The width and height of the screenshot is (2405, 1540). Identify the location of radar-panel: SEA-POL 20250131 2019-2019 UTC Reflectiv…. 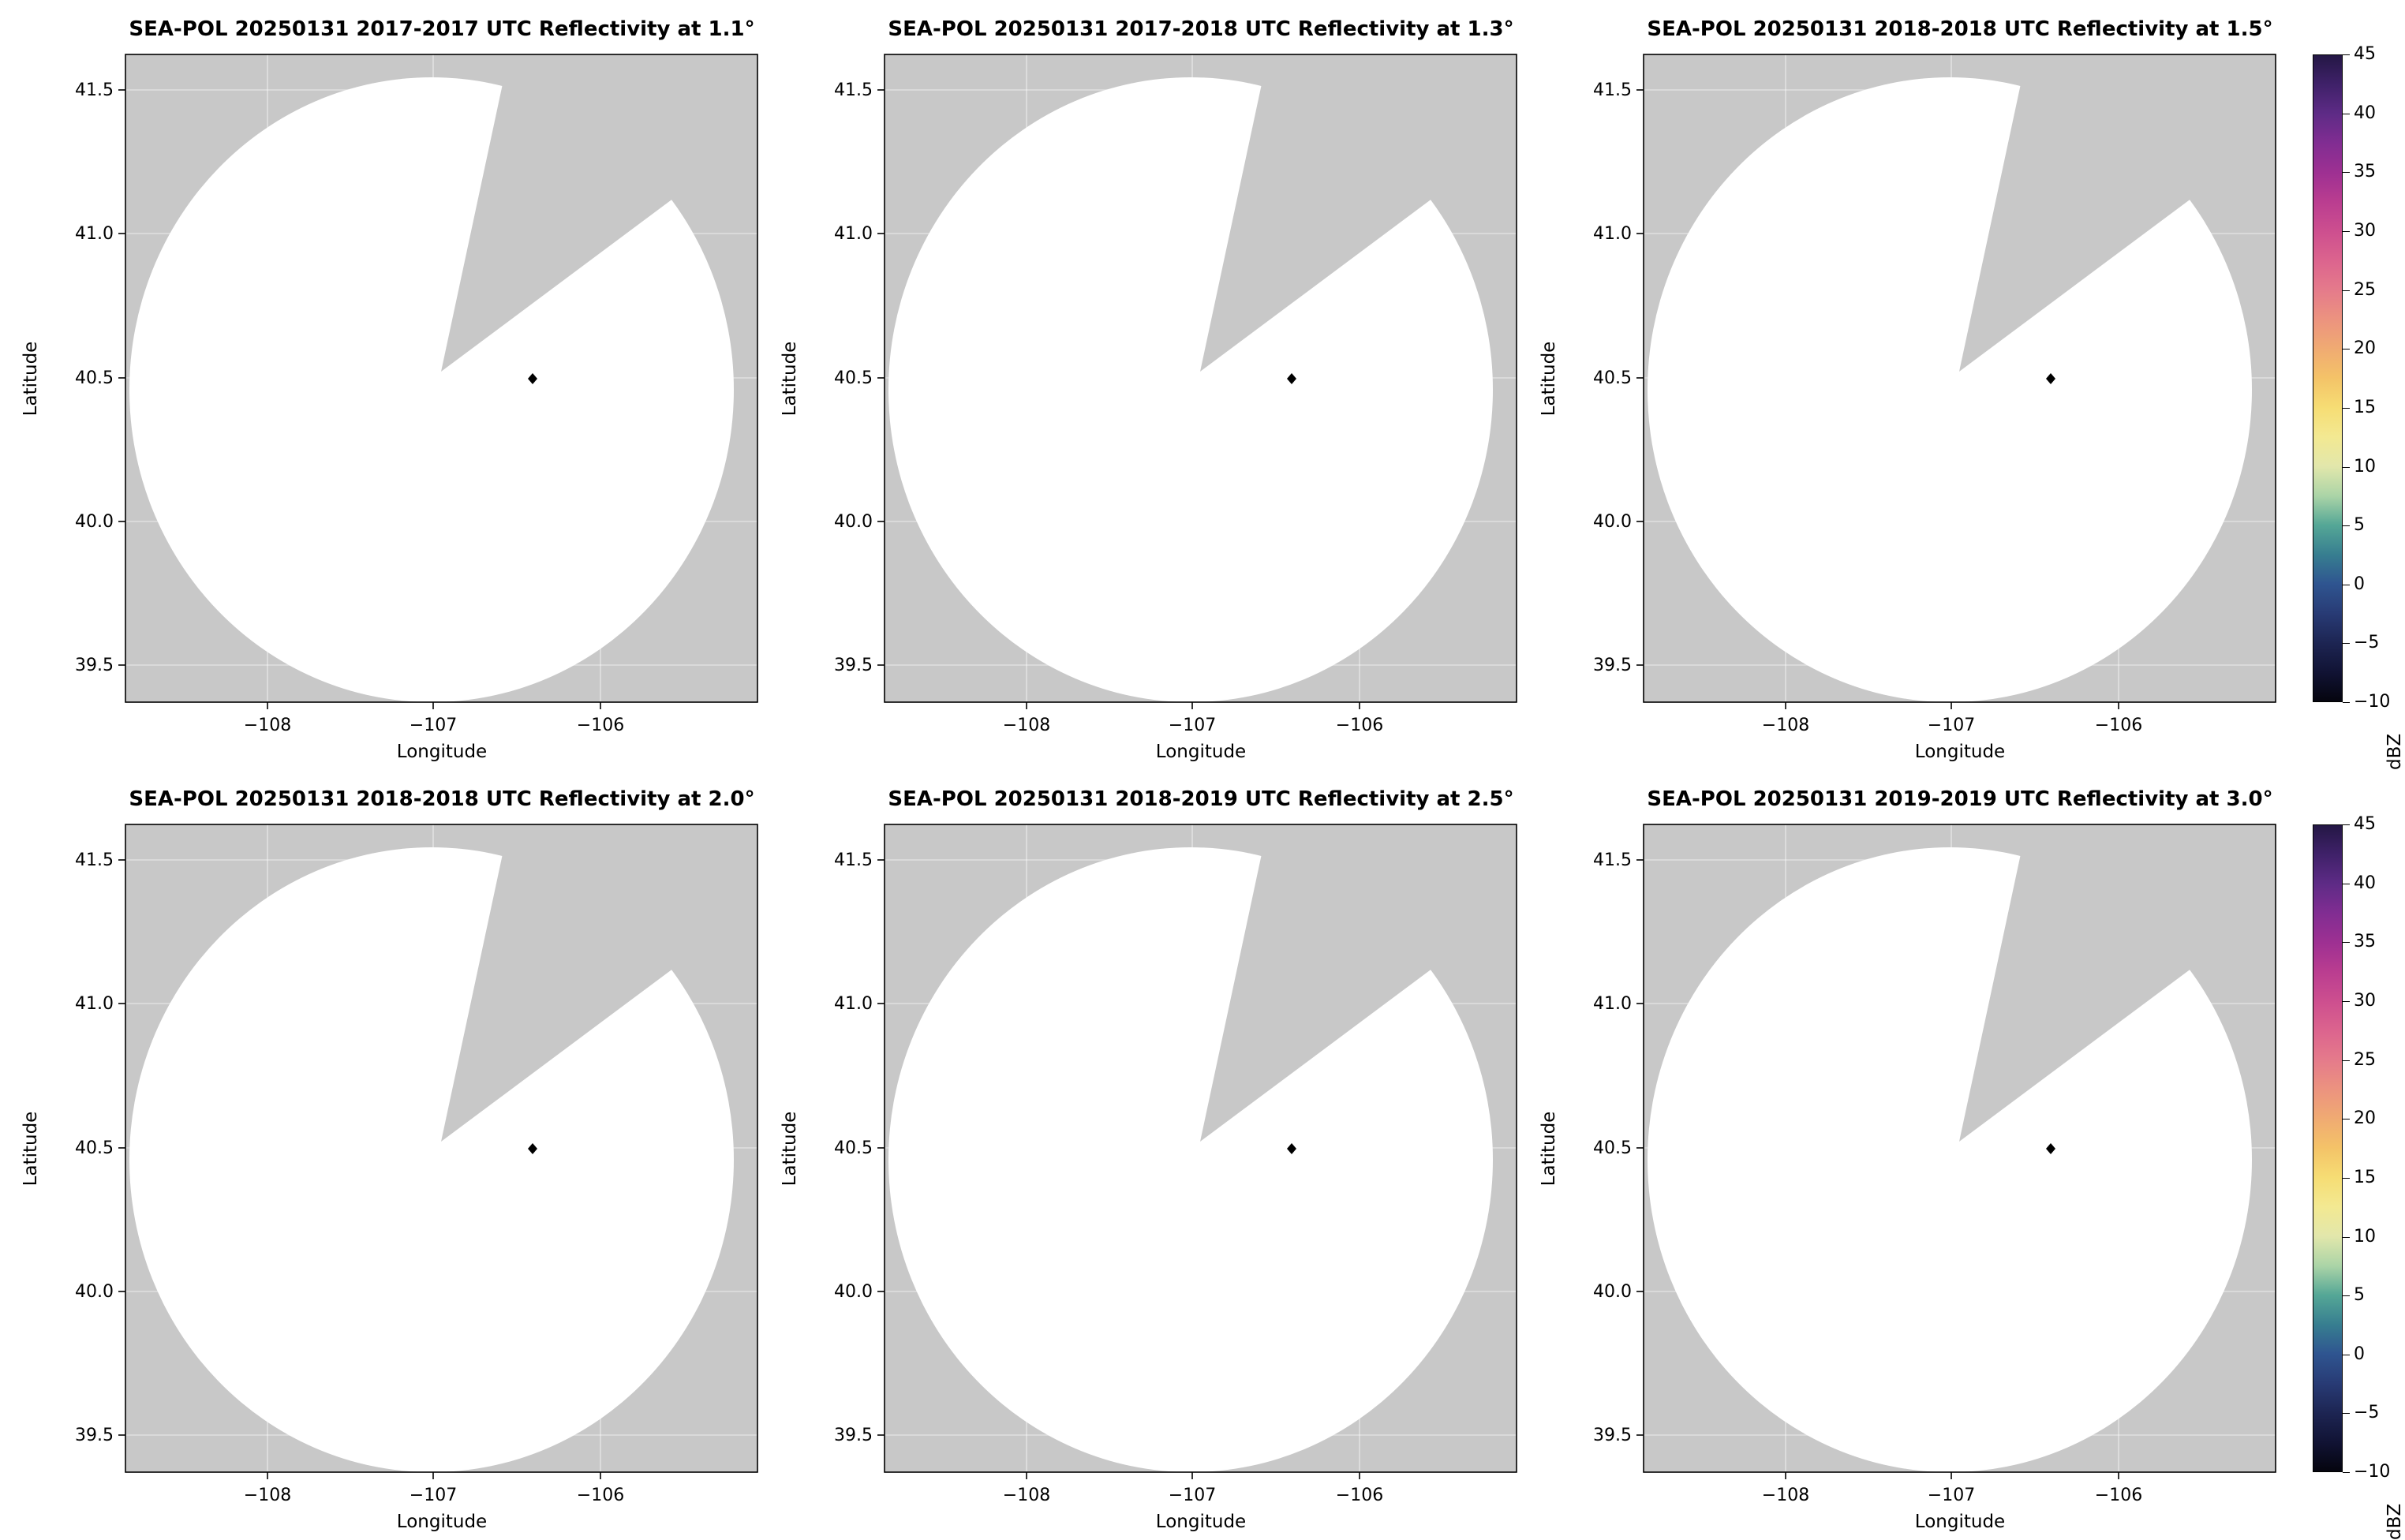
(1908, 1159).